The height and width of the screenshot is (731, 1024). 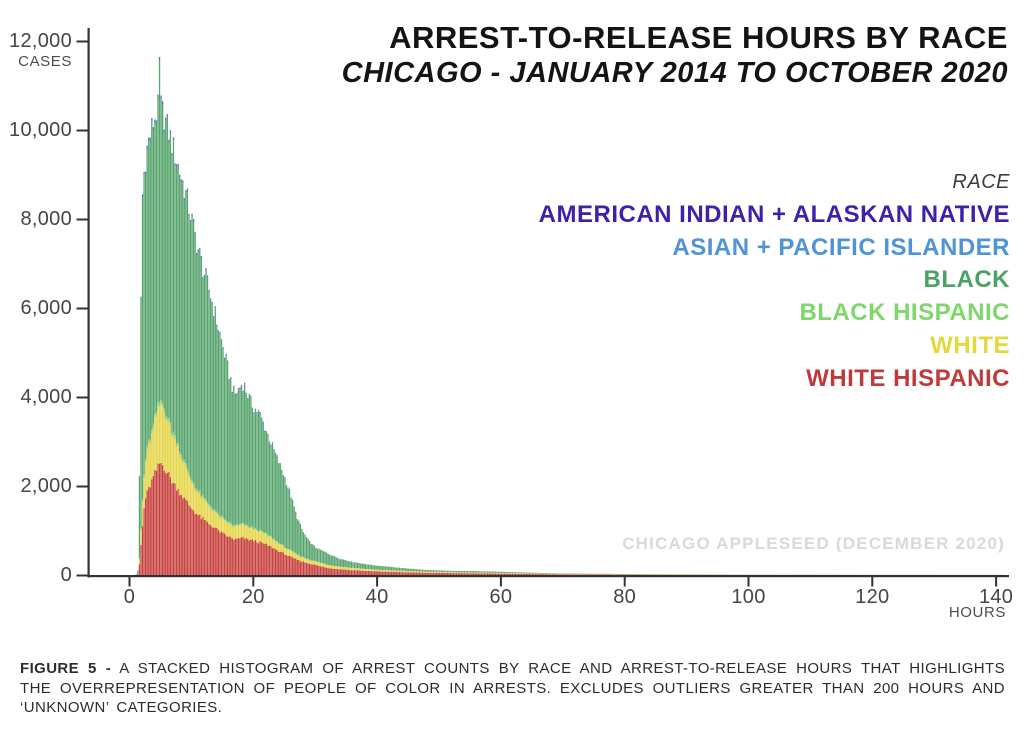 What do you see at coordinates (872, 597) in the screenshot?
I see `x-tick-label: 120` at bounding box center [872, 597].